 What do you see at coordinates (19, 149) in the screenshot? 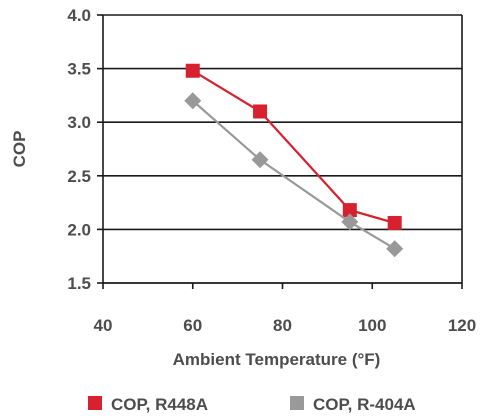
I see `y-axis-title: COP` at bounding box center [19, 149].